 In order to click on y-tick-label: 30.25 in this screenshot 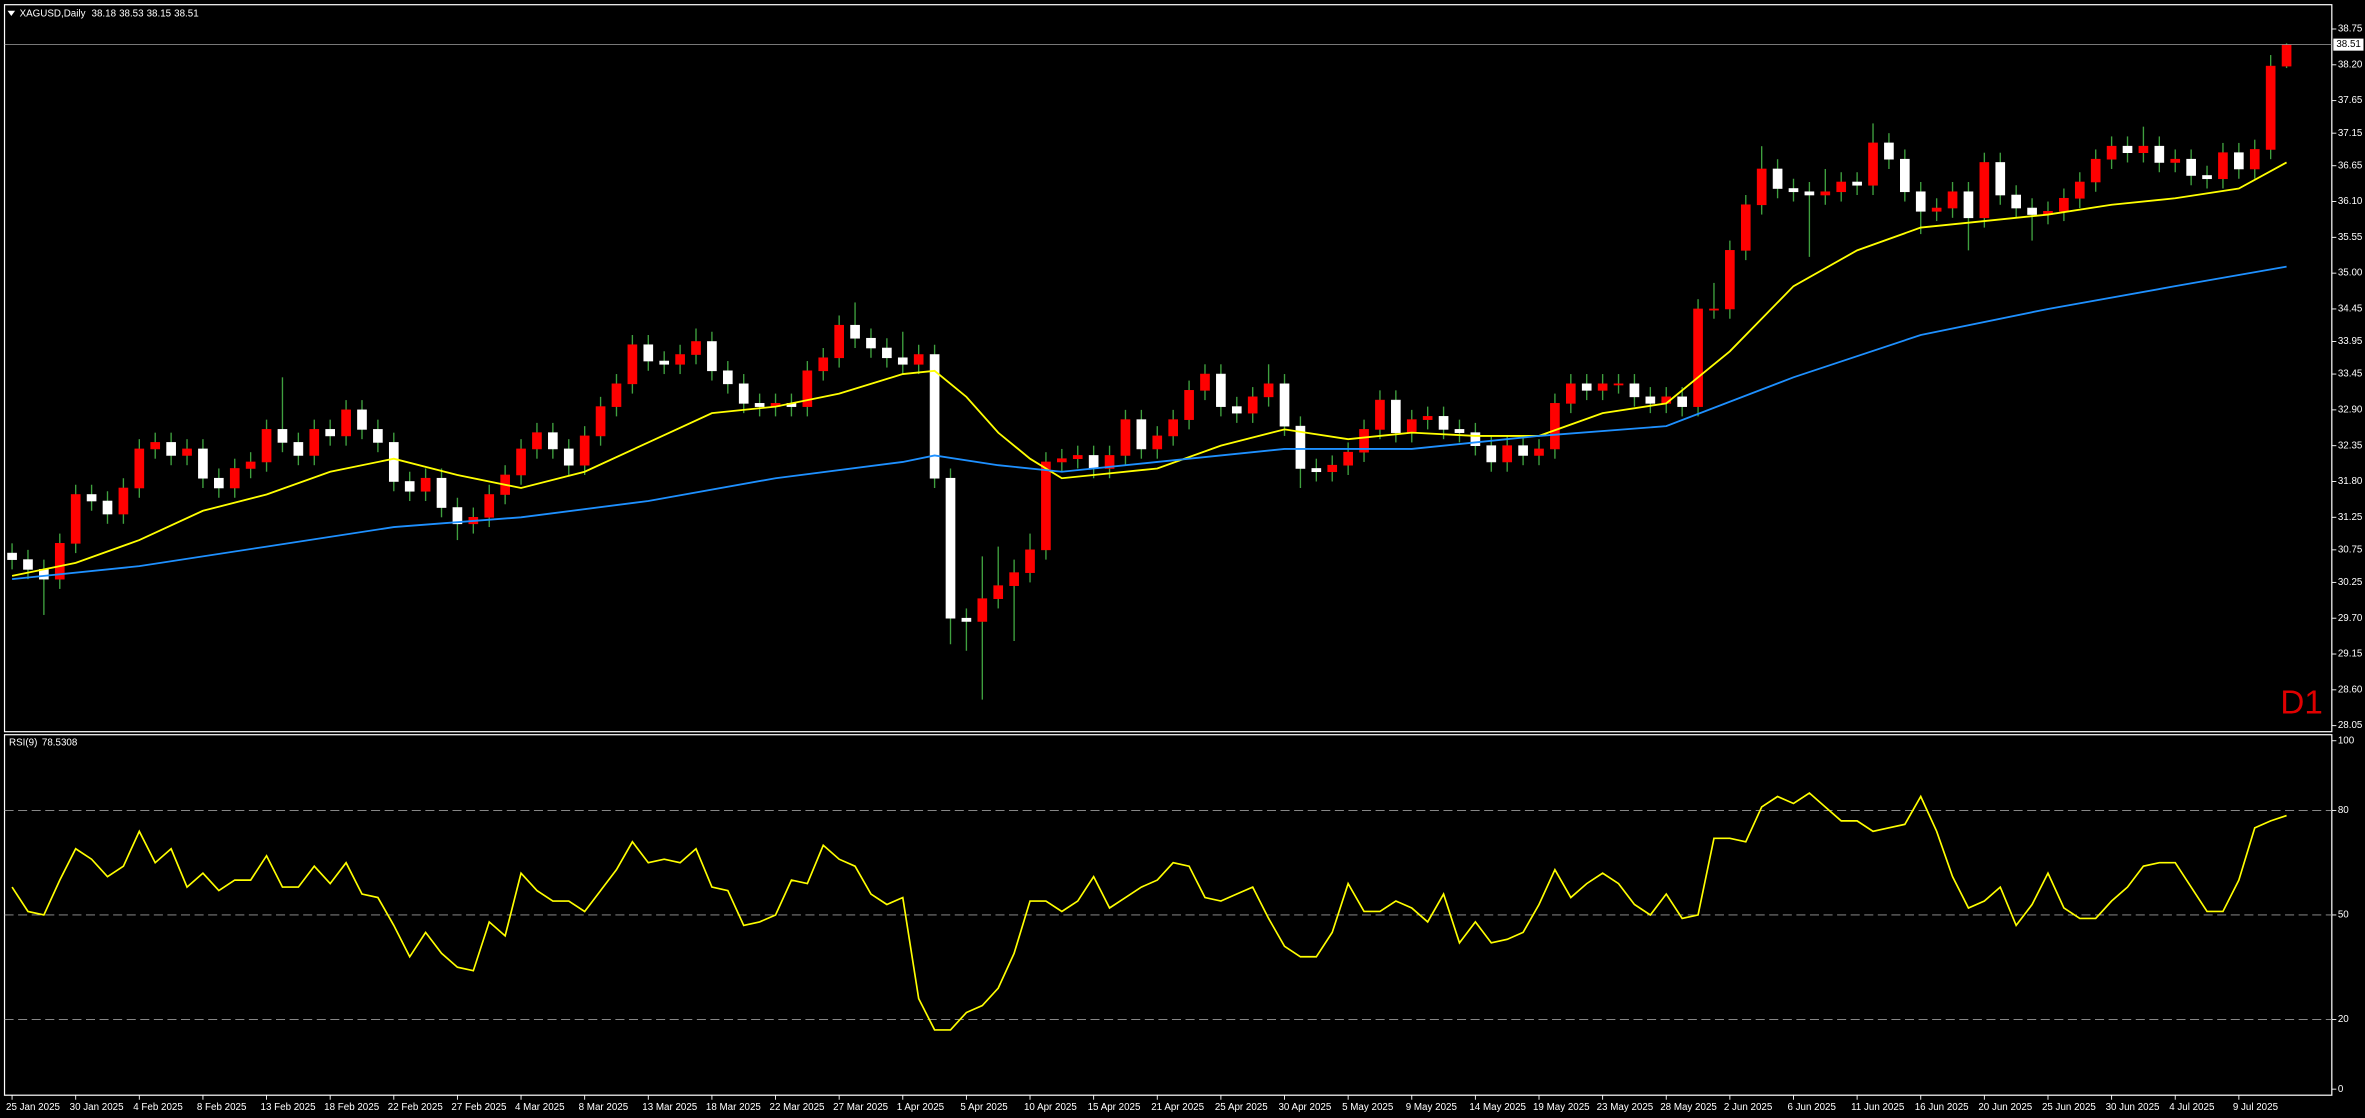, I will do `click(2350, 582)`.